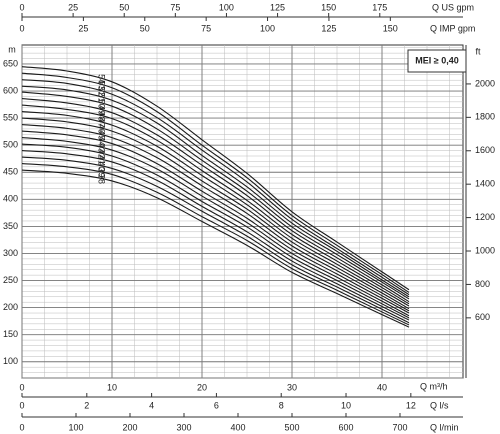 The width and height of the screenshot is (500, 434). Describe the element at coordinates (382, 387) in the screenshot. I see `x-tick-label: 40` at that location.